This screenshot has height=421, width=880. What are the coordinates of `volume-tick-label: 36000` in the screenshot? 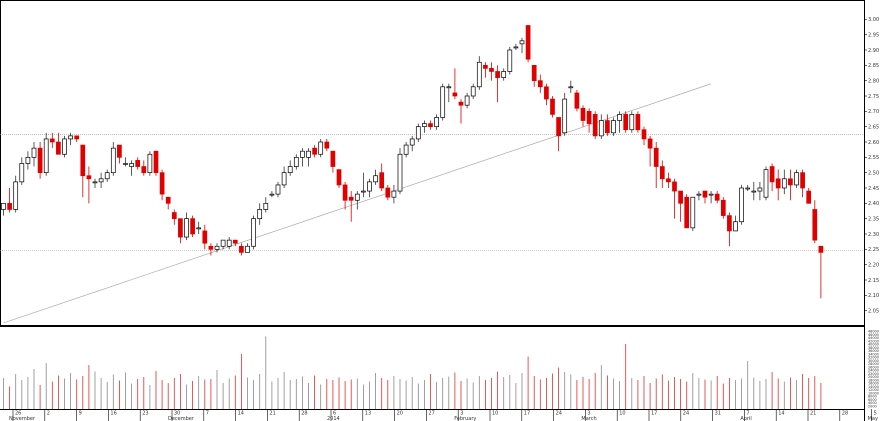 It's located at (873, 351).